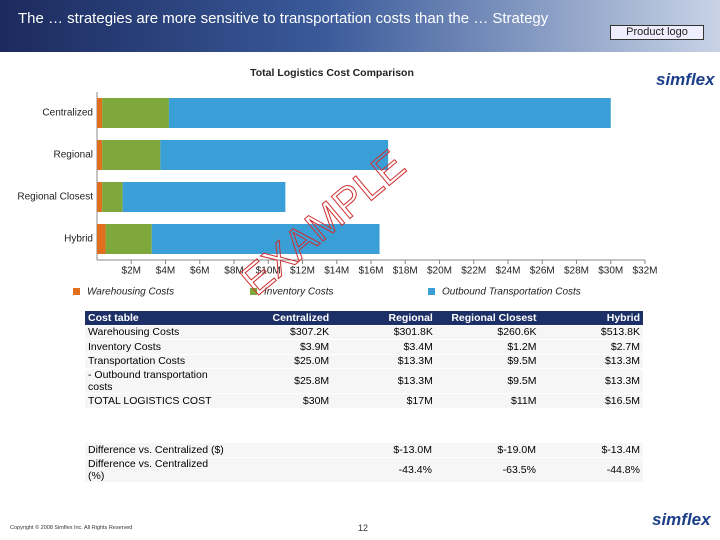 This screenshot has width=720, height=540. I want to click on table-cell: TOTAL LOGISTICS COST, so click(156, 401).